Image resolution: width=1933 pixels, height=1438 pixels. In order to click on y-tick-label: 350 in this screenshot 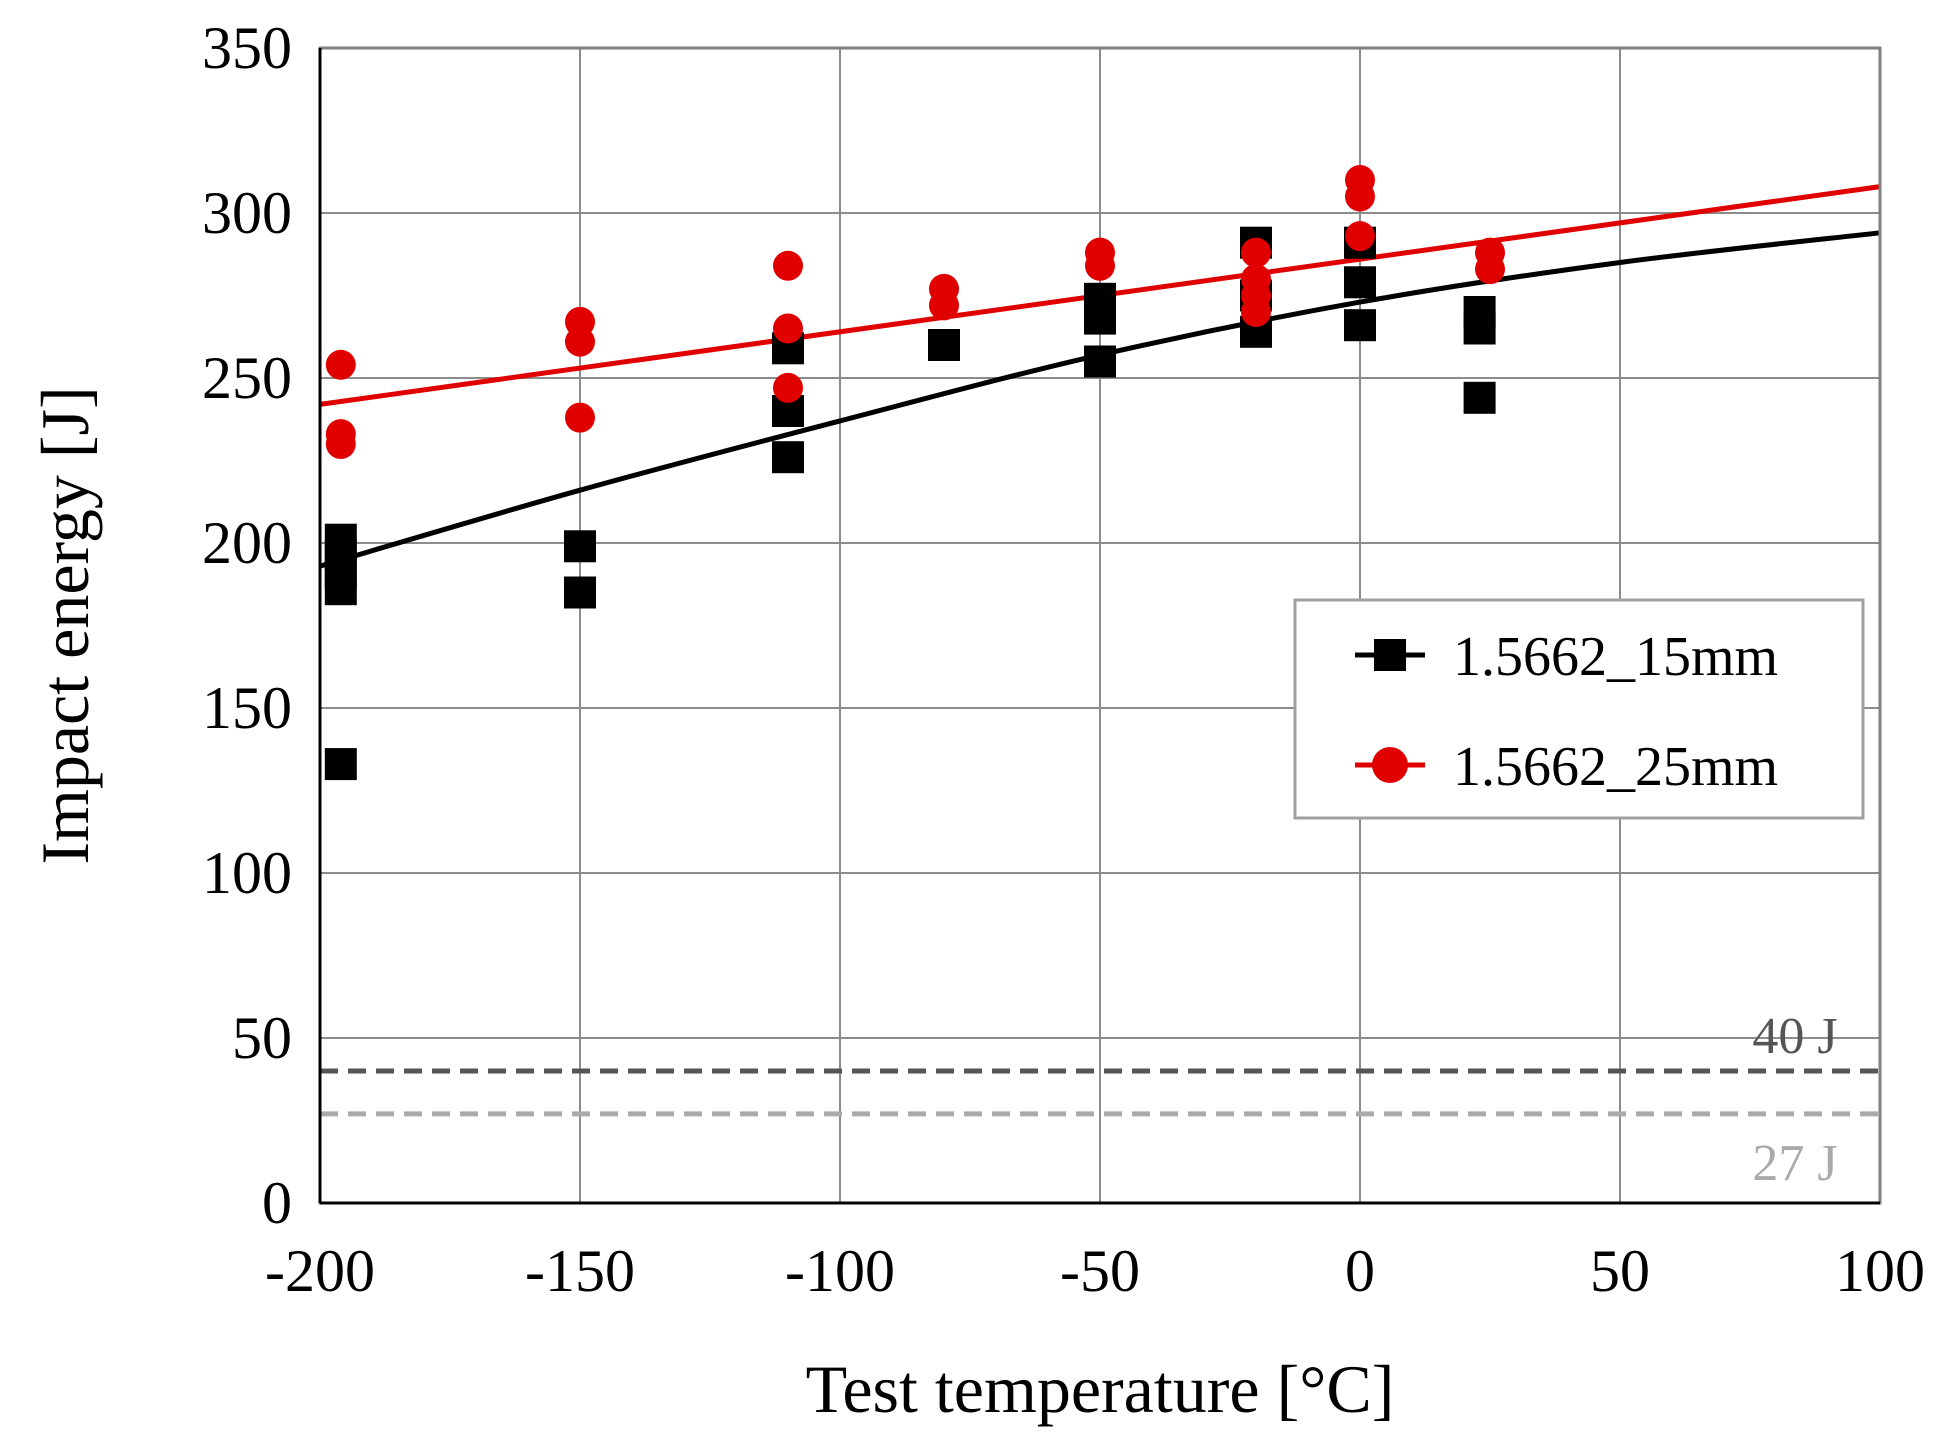, I will do `click(247, 48)`.